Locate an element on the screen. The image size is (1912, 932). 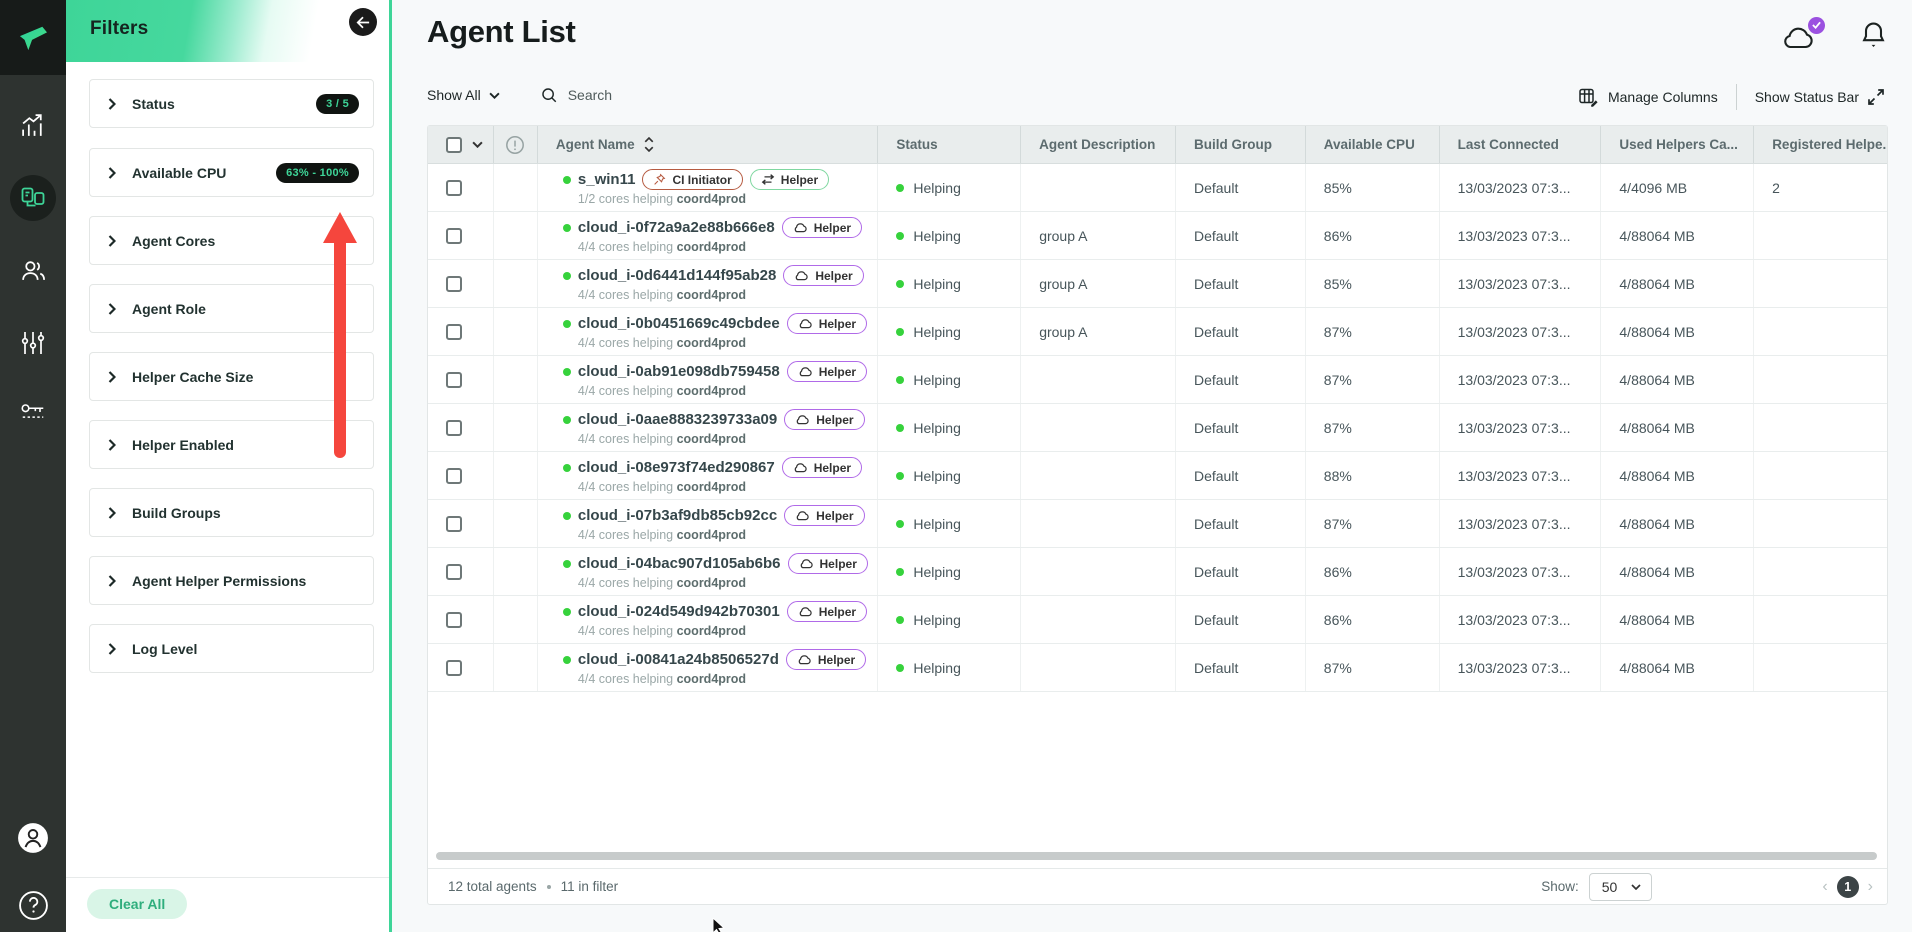
available-cpu-cell: 86% is located at coordinates (1373, 571).